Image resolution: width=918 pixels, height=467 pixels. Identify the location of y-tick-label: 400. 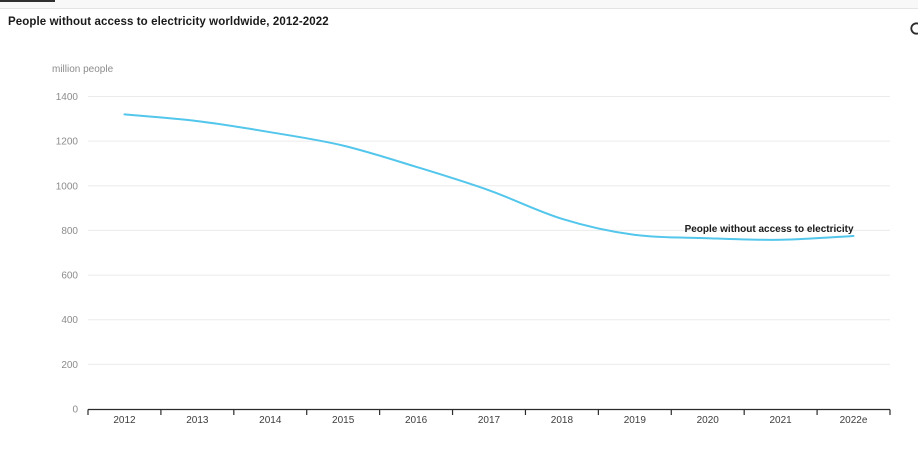
(69, 320).